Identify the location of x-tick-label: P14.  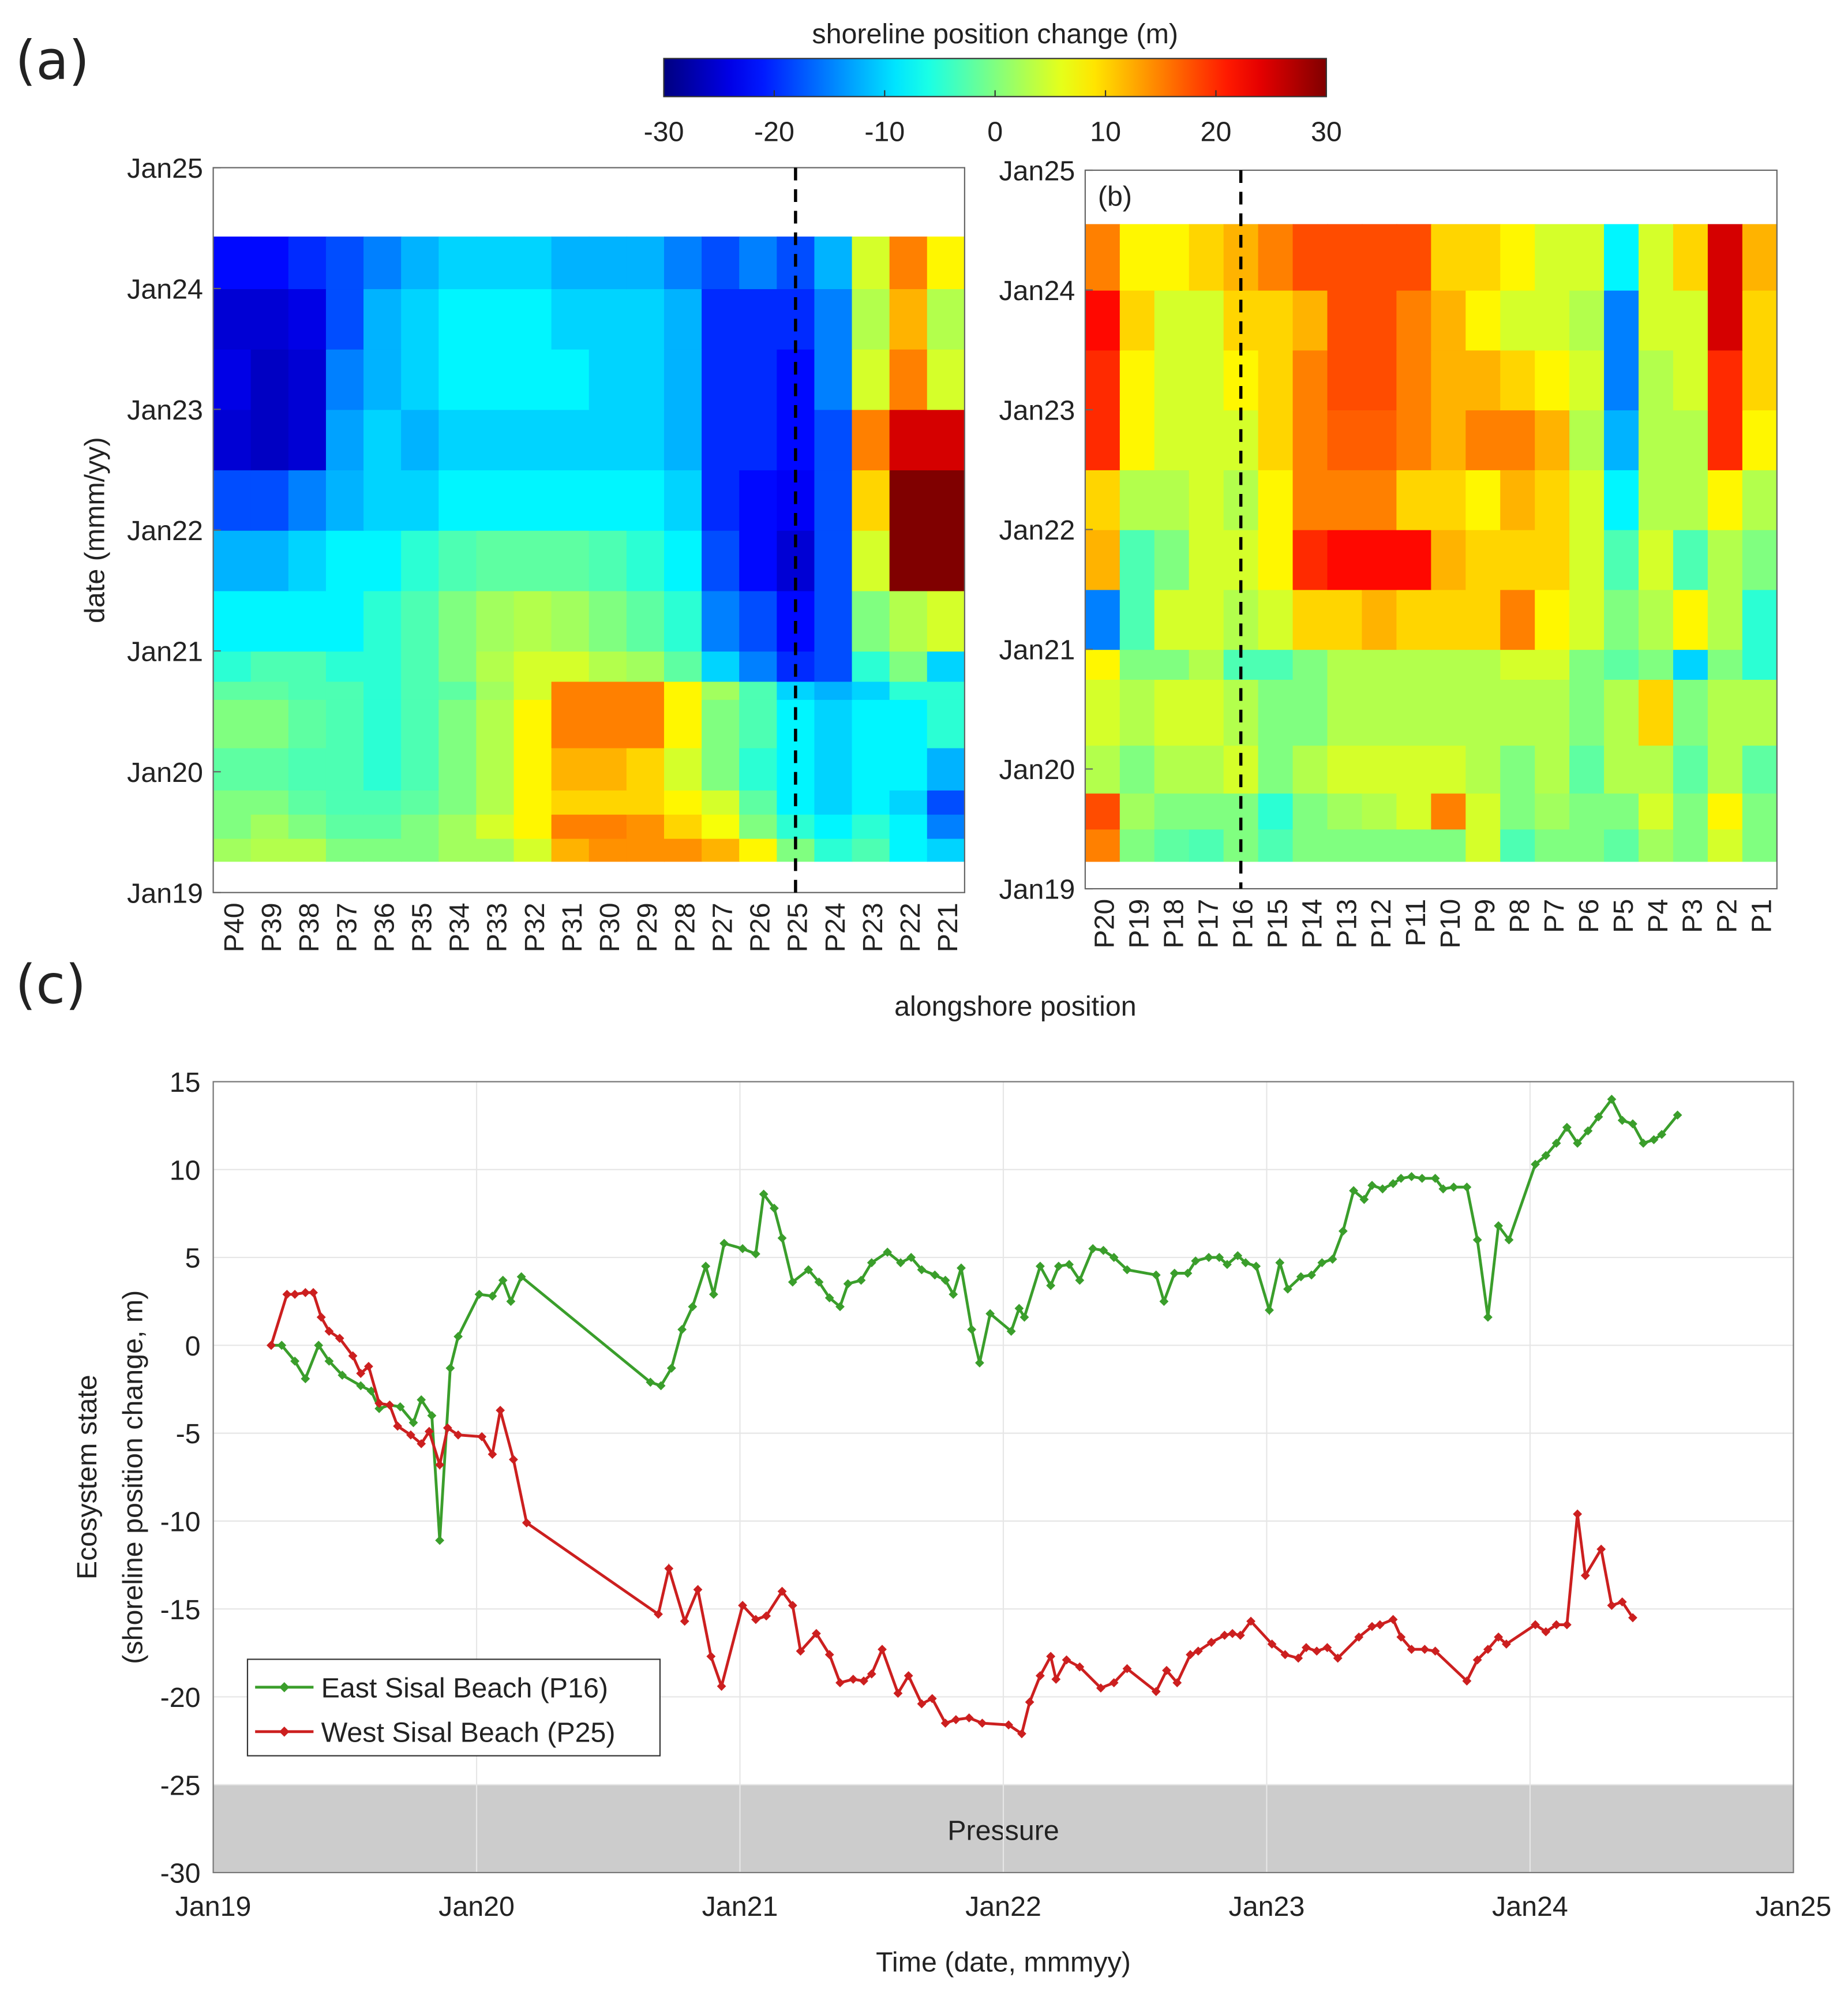
(1312, 924).